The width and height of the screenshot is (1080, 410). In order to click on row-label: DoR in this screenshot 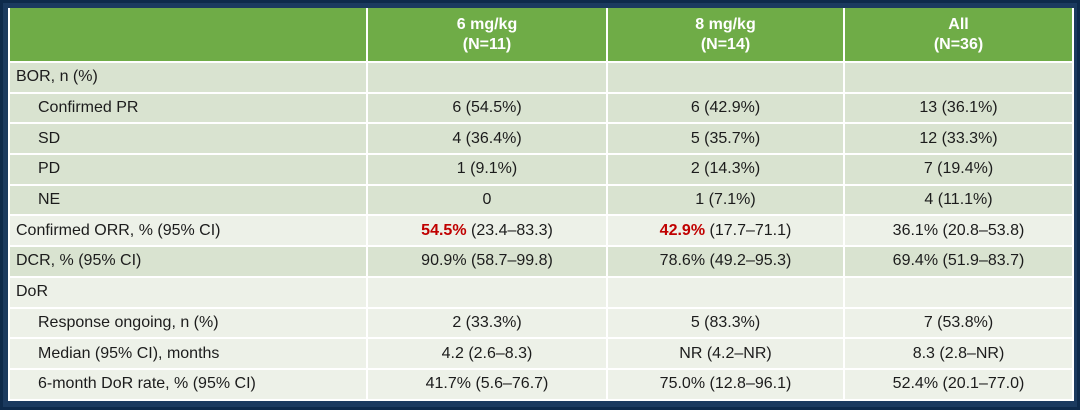, I will do `click(188, 292)`.